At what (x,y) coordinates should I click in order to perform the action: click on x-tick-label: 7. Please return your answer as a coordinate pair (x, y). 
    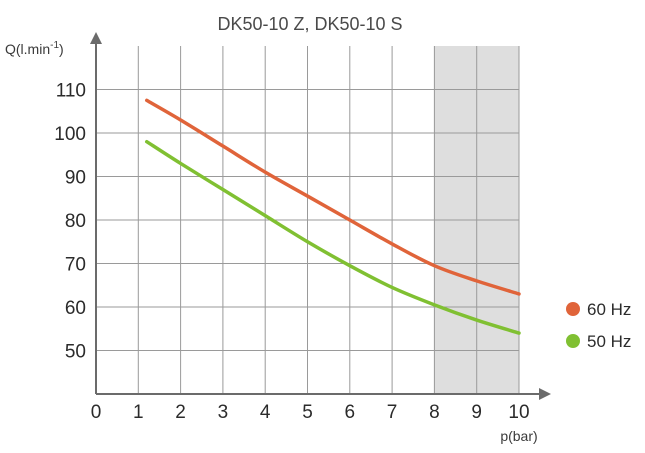
    Looking at the image, I should click on (392, 412).